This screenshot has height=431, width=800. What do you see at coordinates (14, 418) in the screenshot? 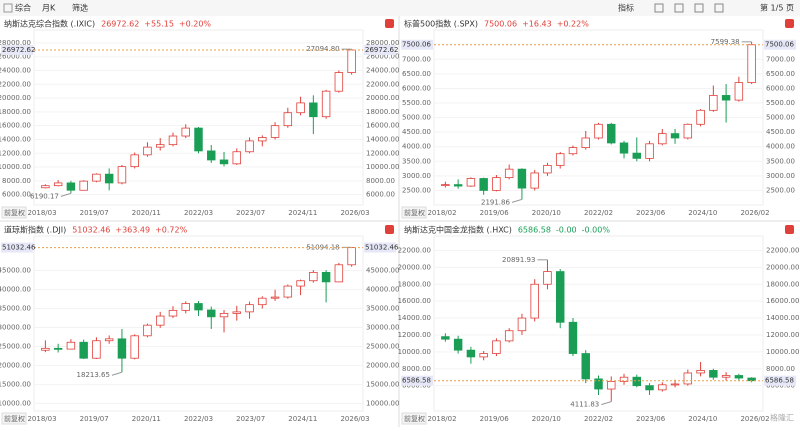
I see `adjust-box` at bounding box center [14, 418].